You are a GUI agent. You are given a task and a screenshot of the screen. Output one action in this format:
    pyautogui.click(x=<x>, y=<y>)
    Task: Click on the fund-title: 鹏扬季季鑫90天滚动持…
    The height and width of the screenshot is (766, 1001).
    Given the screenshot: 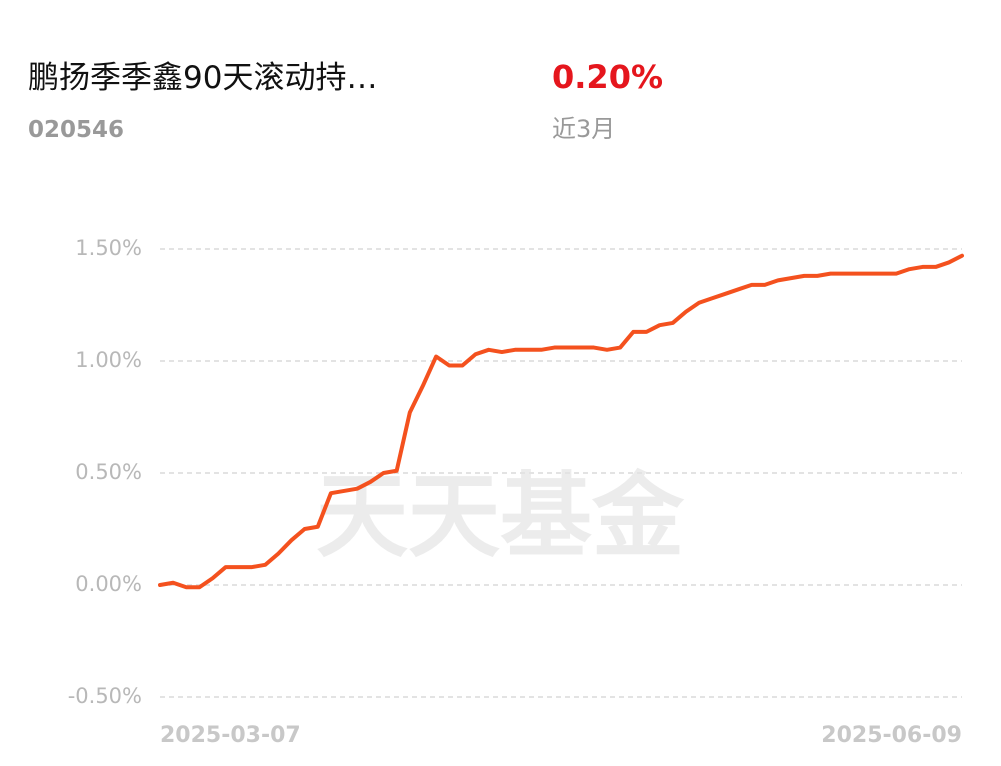 What is the action you would take?
    pyautogui.click(x=202, y=78)
    